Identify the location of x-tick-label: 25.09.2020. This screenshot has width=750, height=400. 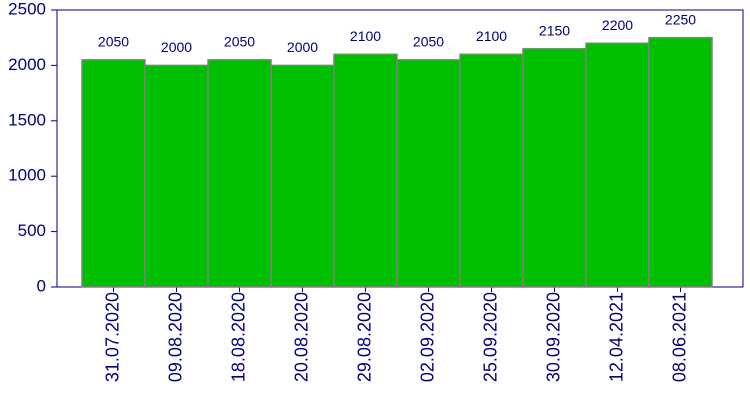
(490, 337).